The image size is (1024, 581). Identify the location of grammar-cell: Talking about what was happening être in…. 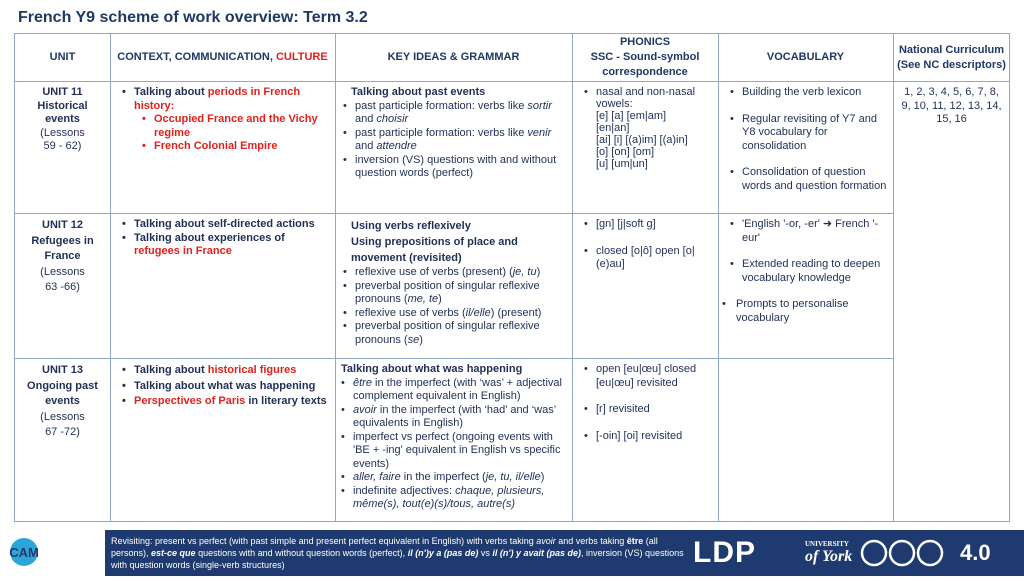
(453, 437).